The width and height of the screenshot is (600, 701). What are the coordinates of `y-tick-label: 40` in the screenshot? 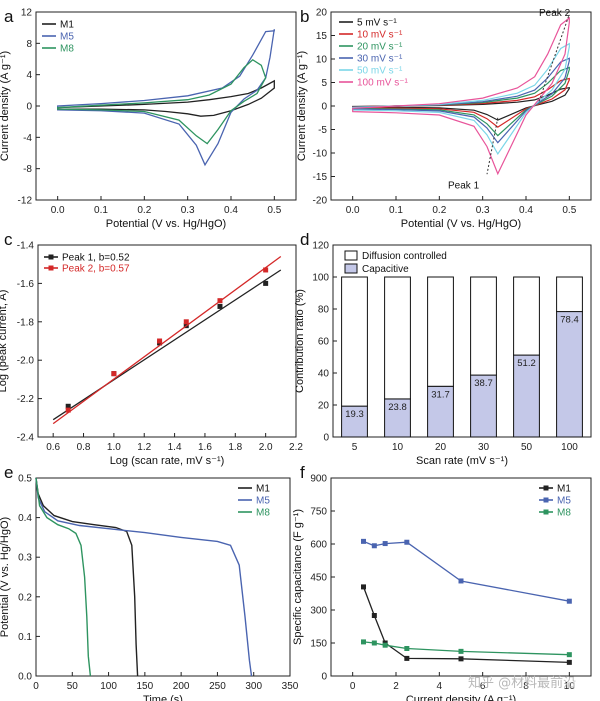 It's located at (324, 374).